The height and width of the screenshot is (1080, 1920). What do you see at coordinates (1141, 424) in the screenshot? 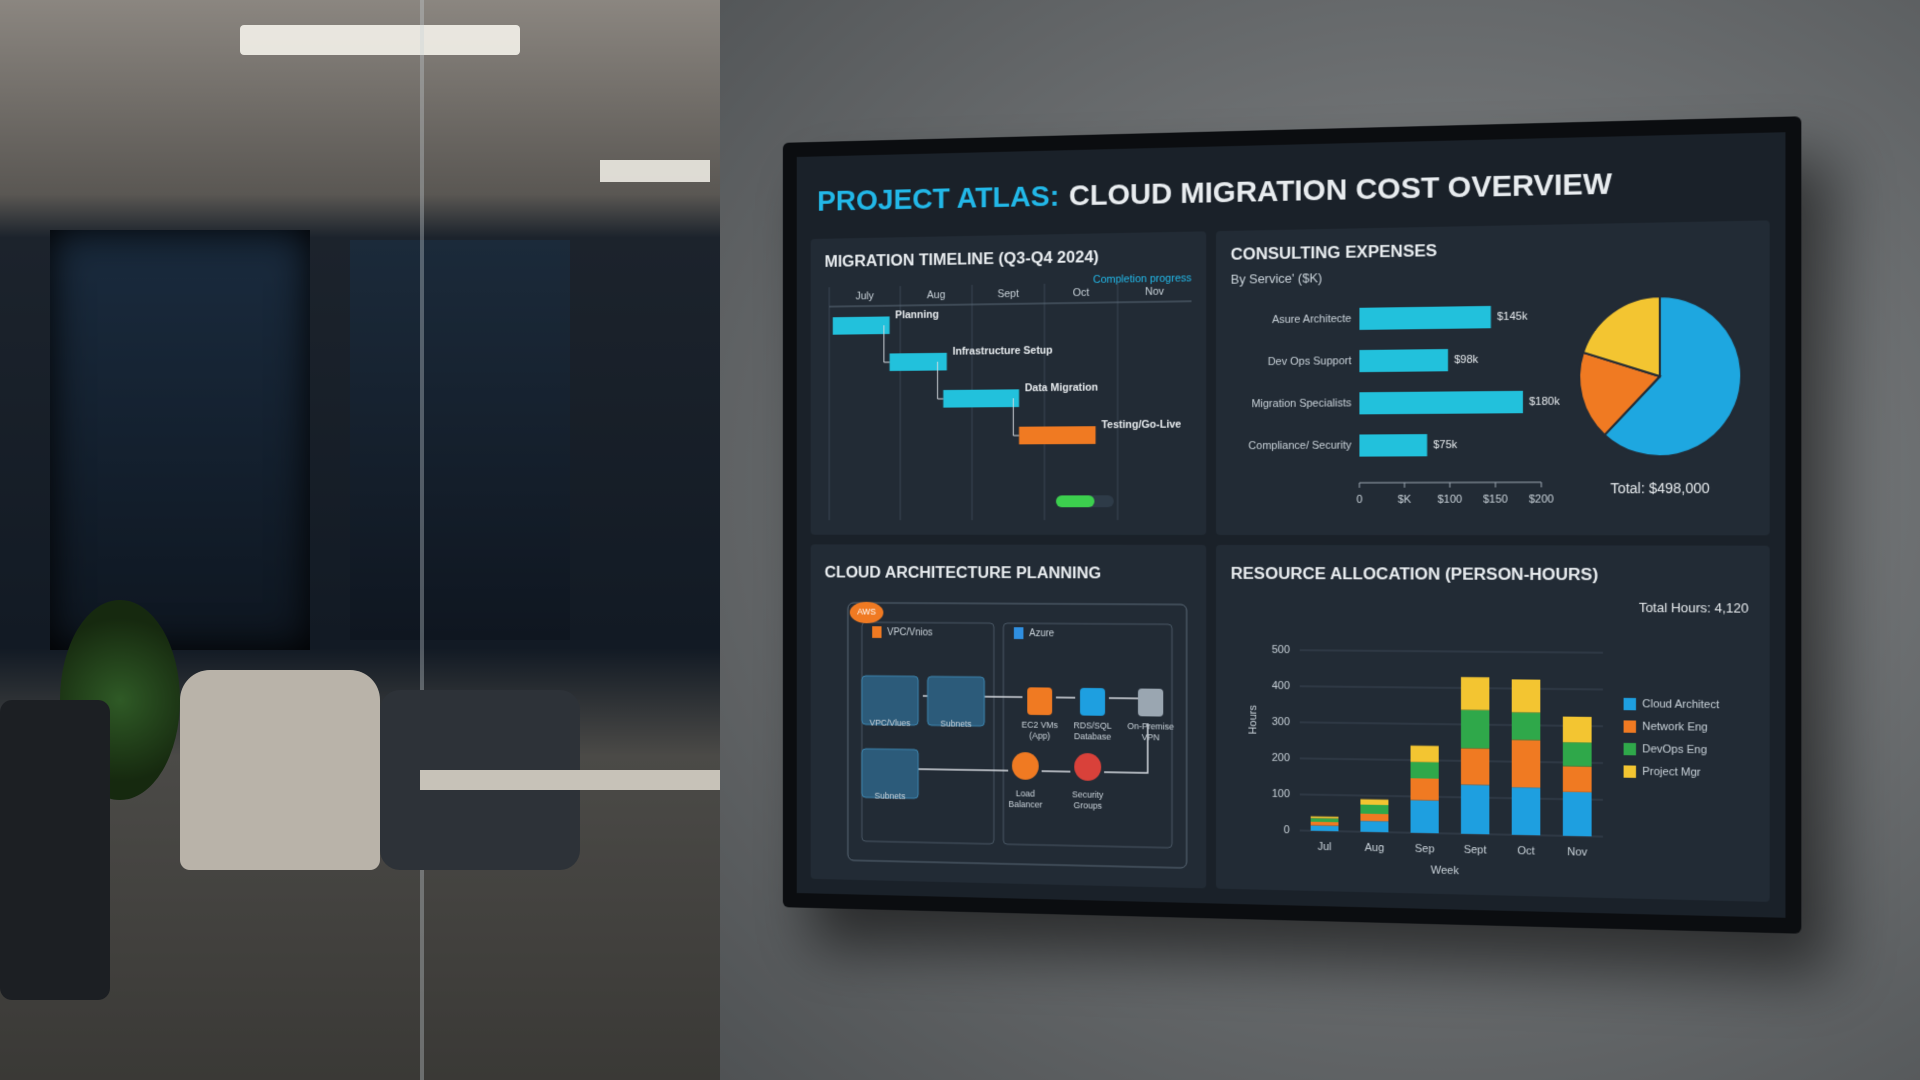
I see `task-label: Testing/Go-Live` at bounding box center [1141, 424].